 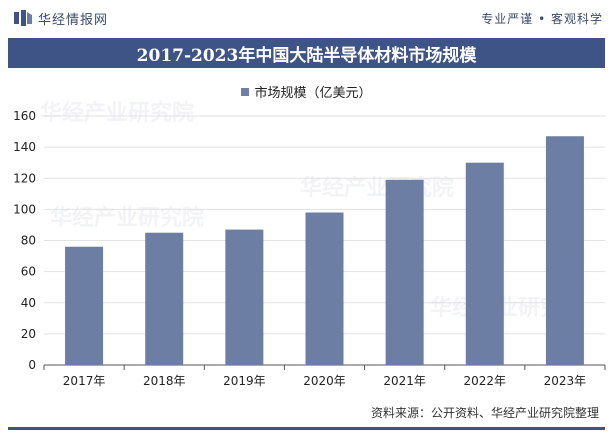 I want to click on source-note: 资料来源：公开资料、华经产业研究院整理, so click(x=484, y=413).